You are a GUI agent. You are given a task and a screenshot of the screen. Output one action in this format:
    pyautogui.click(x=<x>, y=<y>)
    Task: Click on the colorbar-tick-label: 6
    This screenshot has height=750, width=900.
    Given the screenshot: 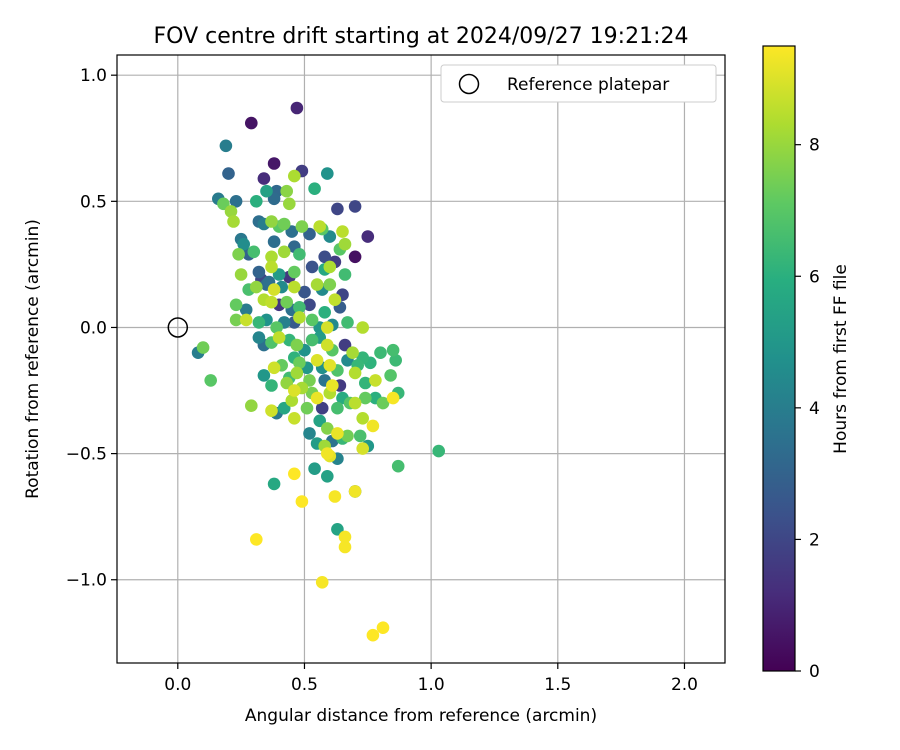 What is the action you would take?
    pyautogui.click(x=814, y=277)
    